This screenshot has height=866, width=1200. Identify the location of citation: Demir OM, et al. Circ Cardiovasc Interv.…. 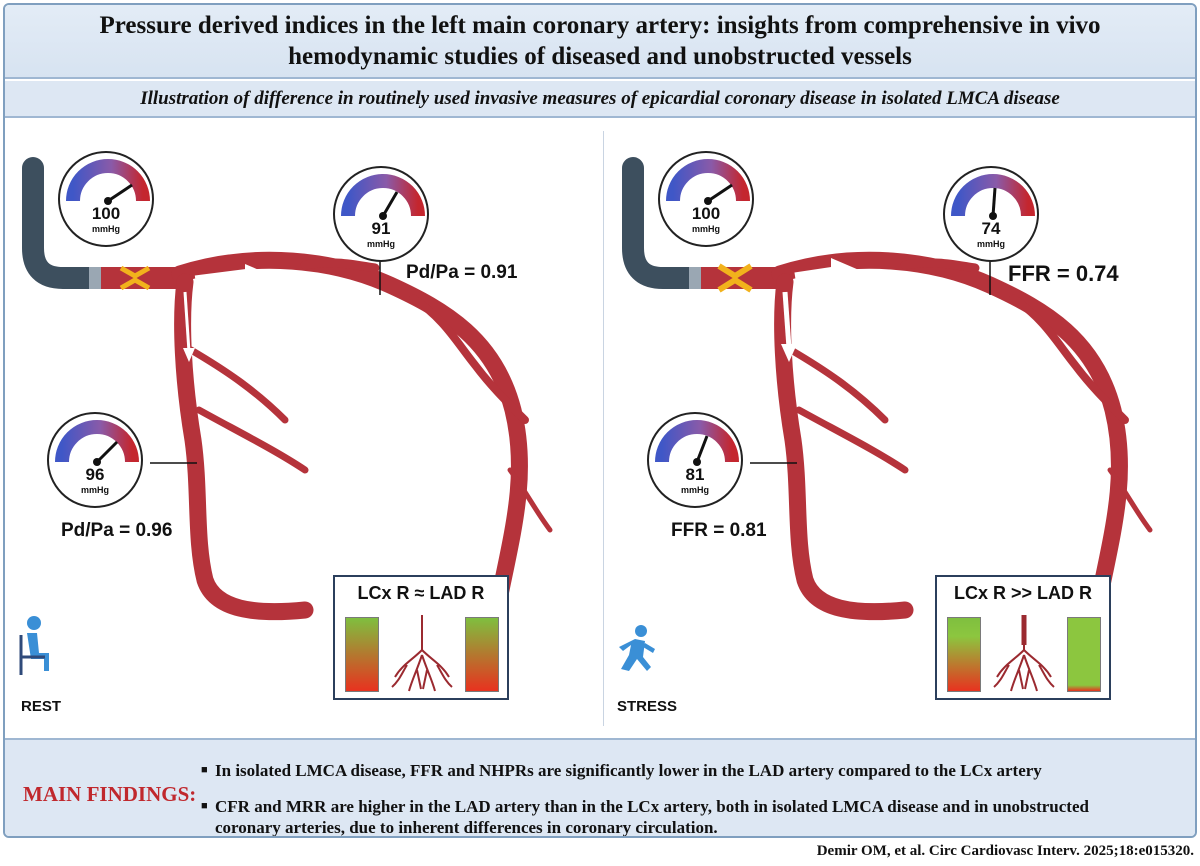
(1005, 851).